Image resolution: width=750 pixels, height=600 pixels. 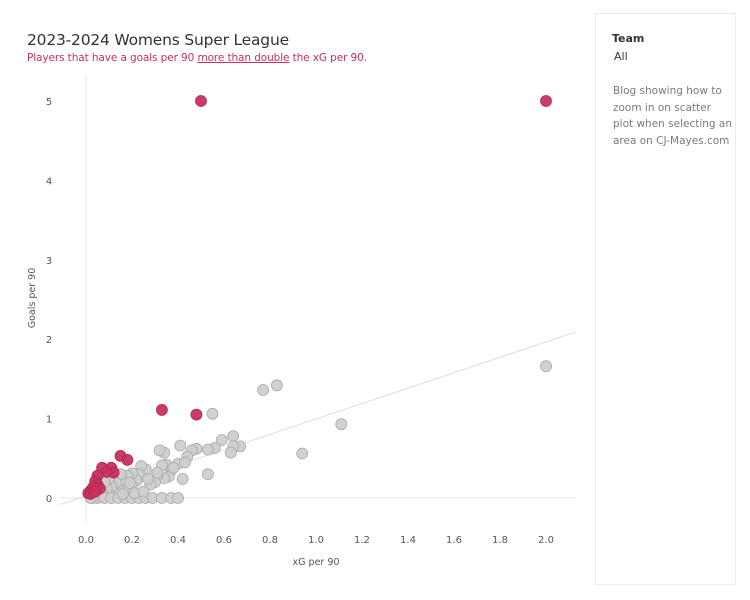 What do you see at coordinates (621, 56) in the screenshot?
I see `team-filter-value: All` at bounding box center [621, 56].